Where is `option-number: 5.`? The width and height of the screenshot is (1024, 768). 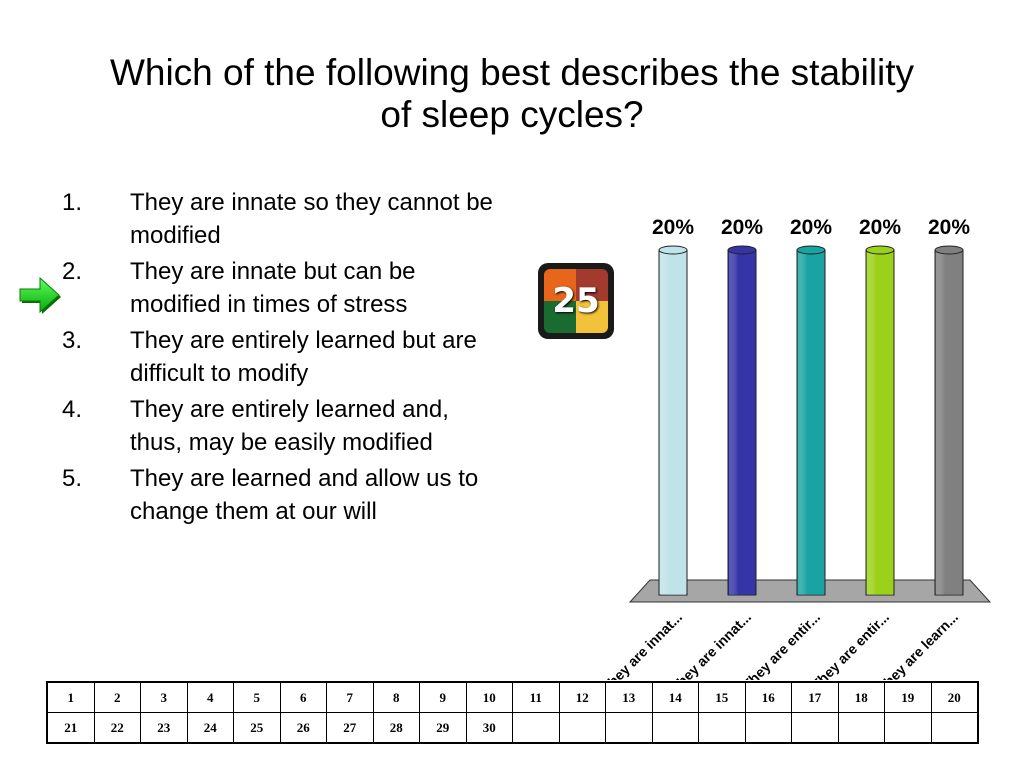 option-number: 5. is located at coordinates (72, 478).